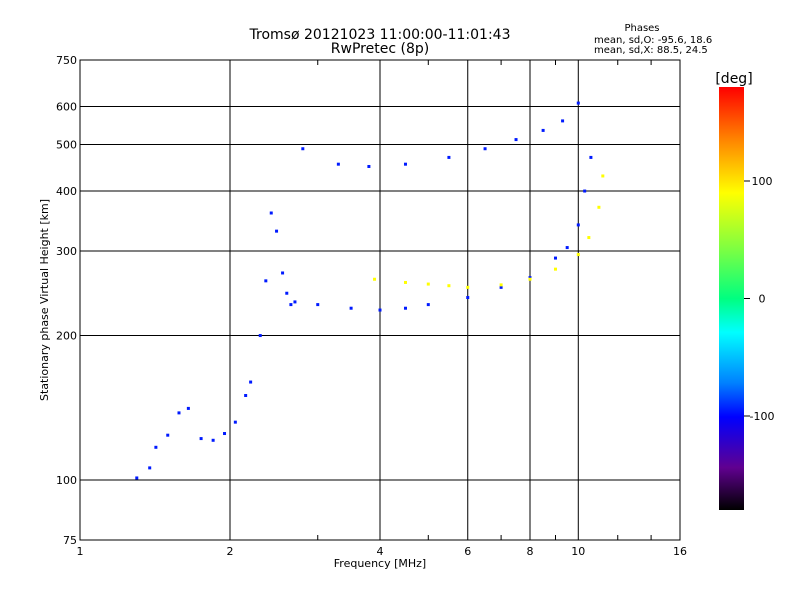 The height and width of the screenshot is (600, 800). Describe the element at coordinates (380, 563) in the screenshot. I see `x-axis-label: Frequency [MHz]` at that location.